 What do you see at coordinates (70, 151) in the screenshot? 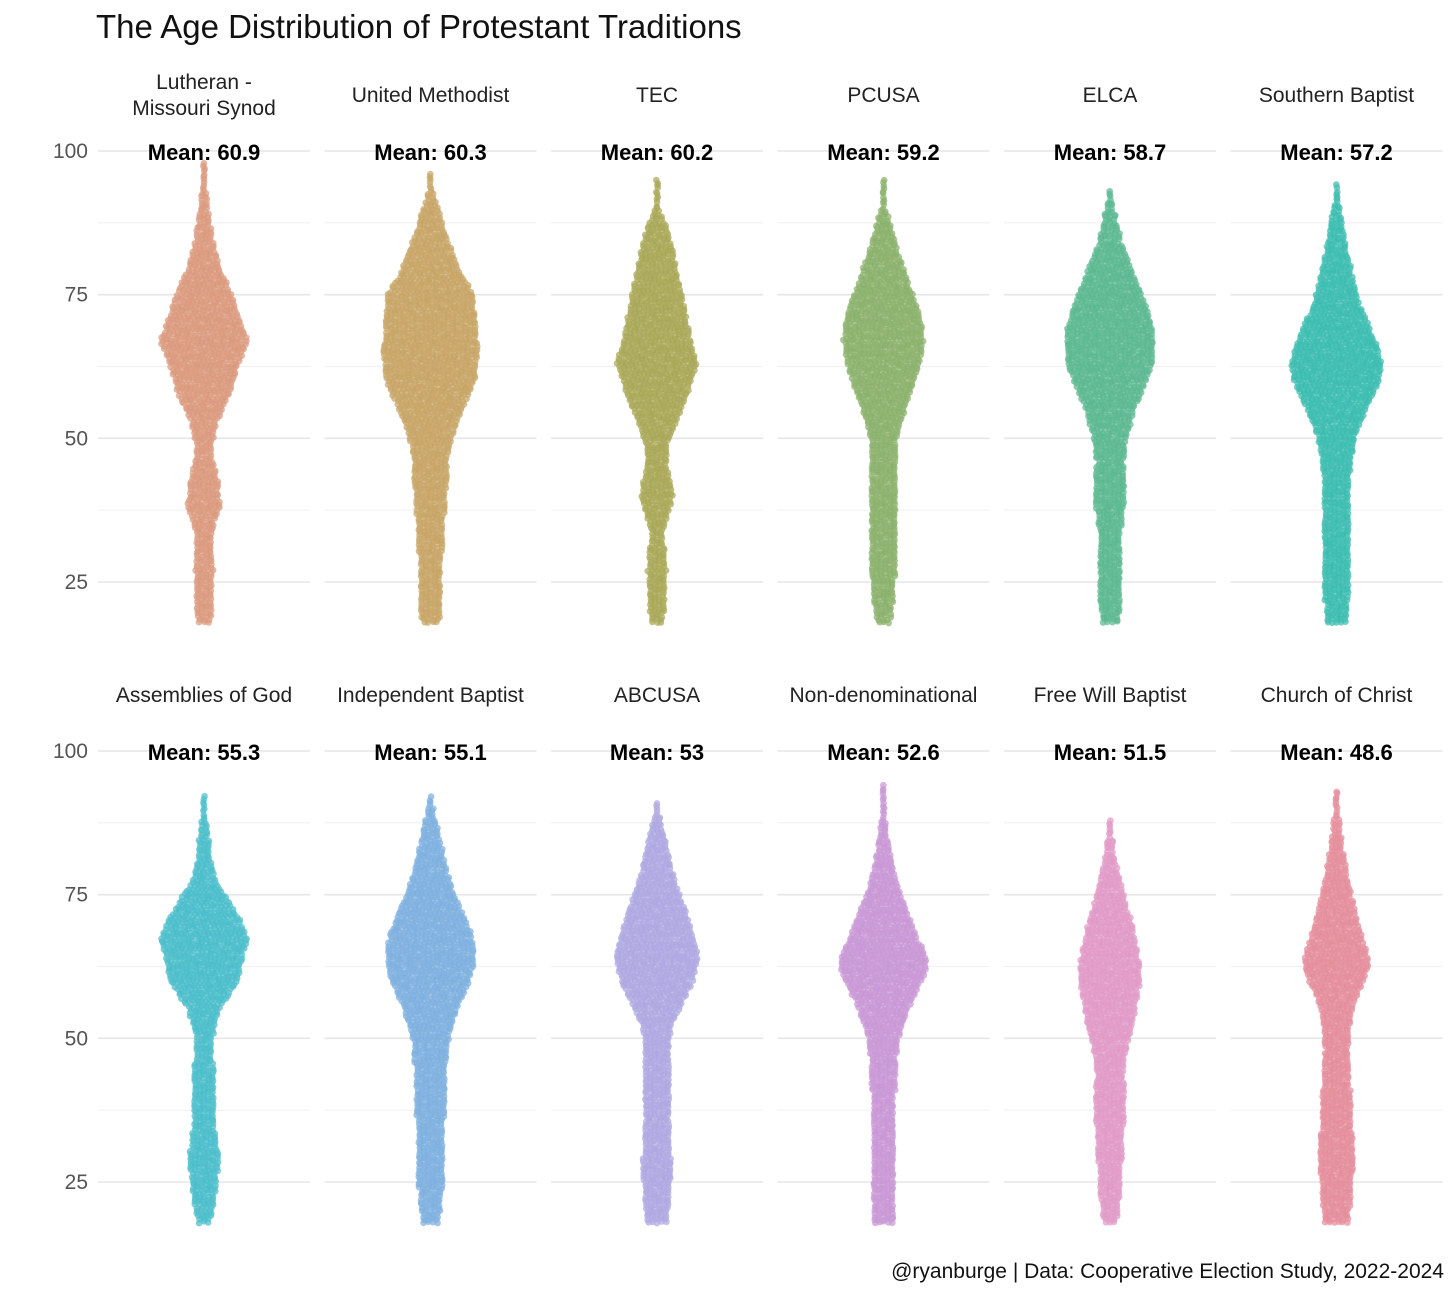
I see `y-tick-label: 100` at bounding box center [70, 151].